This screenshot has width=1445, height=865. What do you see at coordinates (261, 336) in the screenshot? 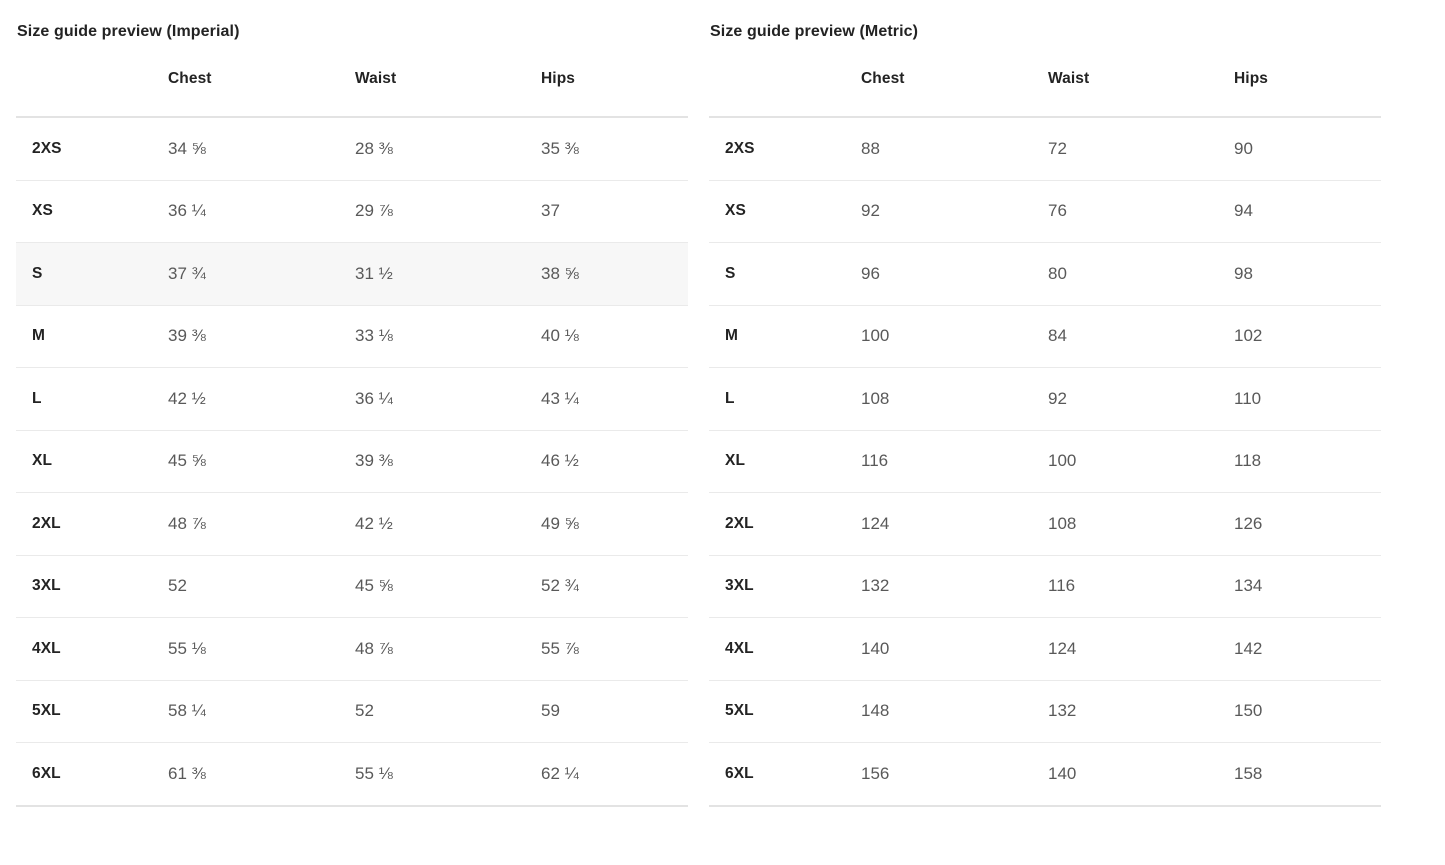
I see `chest-cell: 39 ⅜` at bounding box center [261, 336].